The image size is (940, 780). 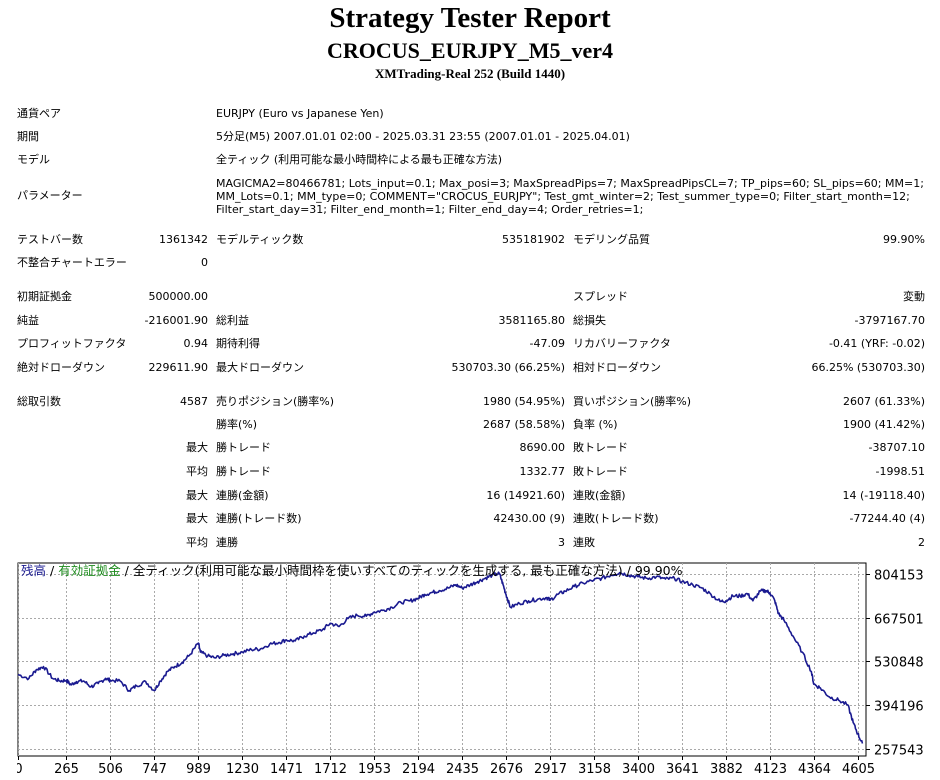 I want to click on ticks-value: 535181902, so click(x=533, y=239).